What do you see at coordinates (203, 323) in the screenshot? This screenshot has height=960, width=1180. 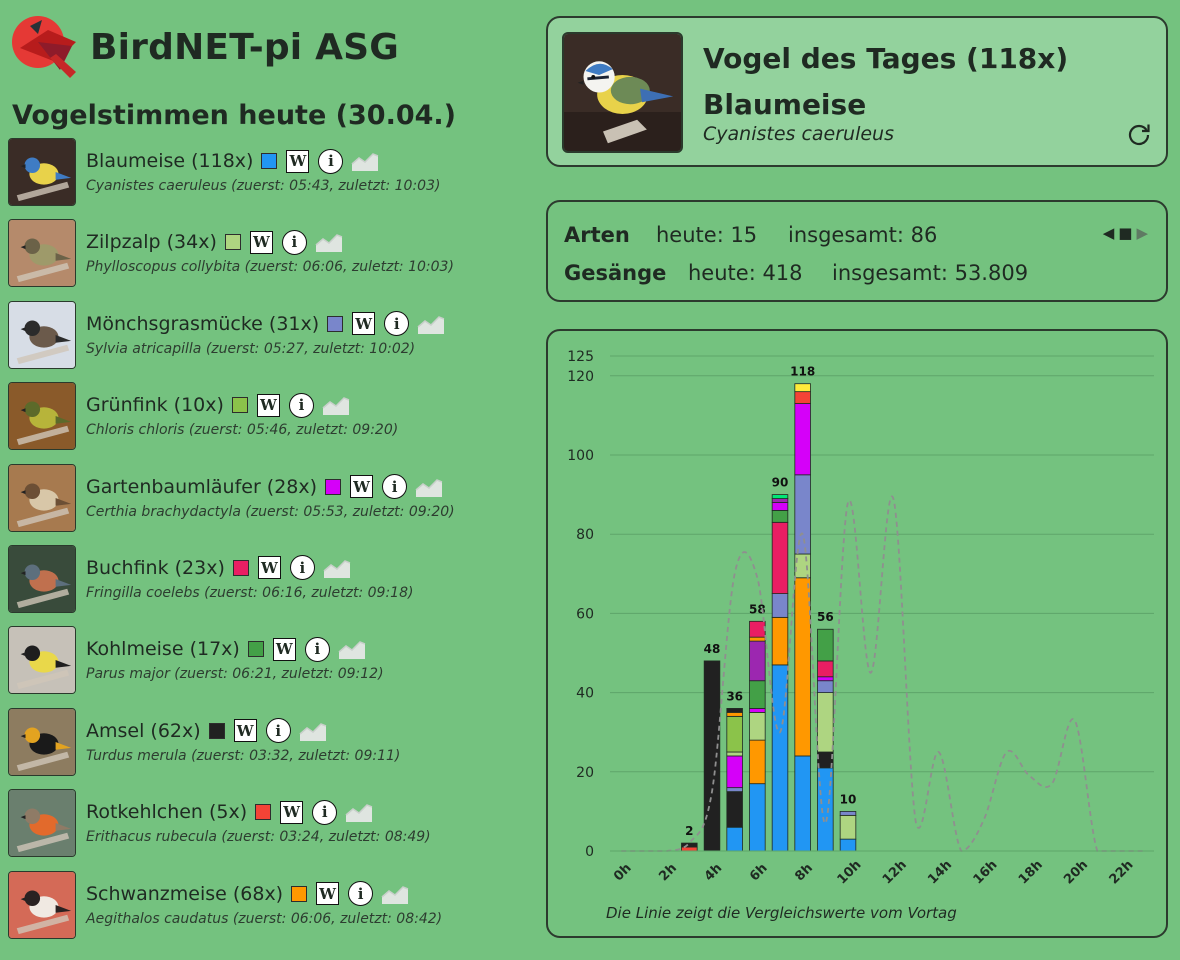 I see `species-common-name: Mönchsgrasmücke (31x)` at bounding box center [203, 323].